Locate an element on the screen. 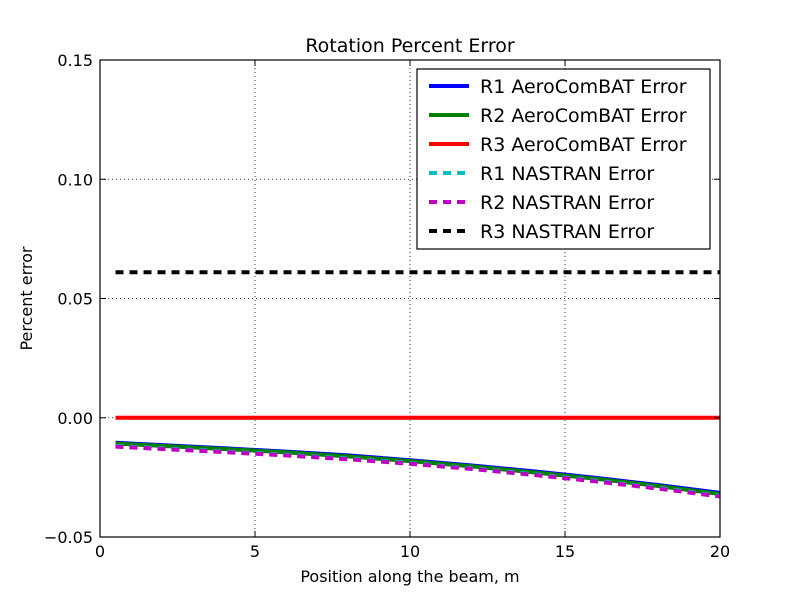  y-tick-label: 0.10 is located at coordinates (75, 179).